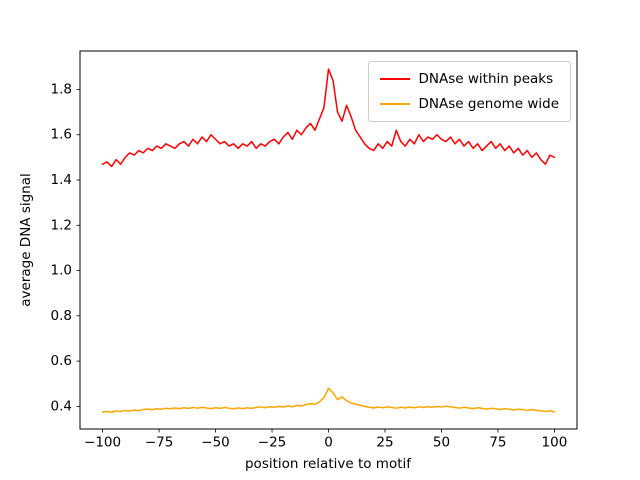  Describe the element at coordinates (61, 89) in the screenshot. I see `y-tick-label: 1.8` at that location.